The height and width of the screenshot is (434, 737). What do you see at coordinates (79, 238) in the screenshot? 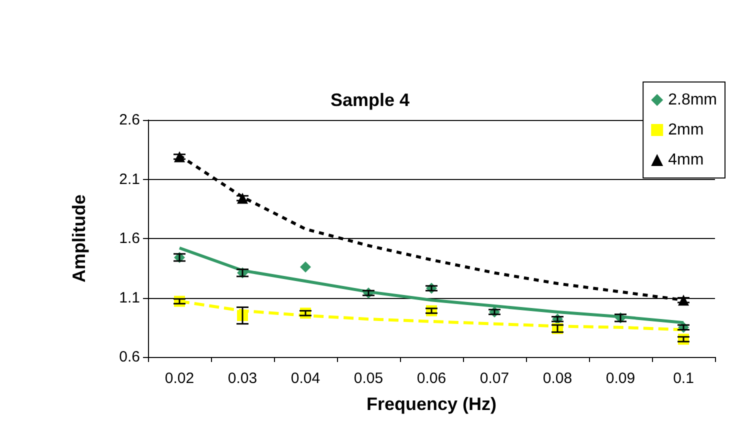
I see `y-axis-title: Amplitude` at bounding box center [79, 238].